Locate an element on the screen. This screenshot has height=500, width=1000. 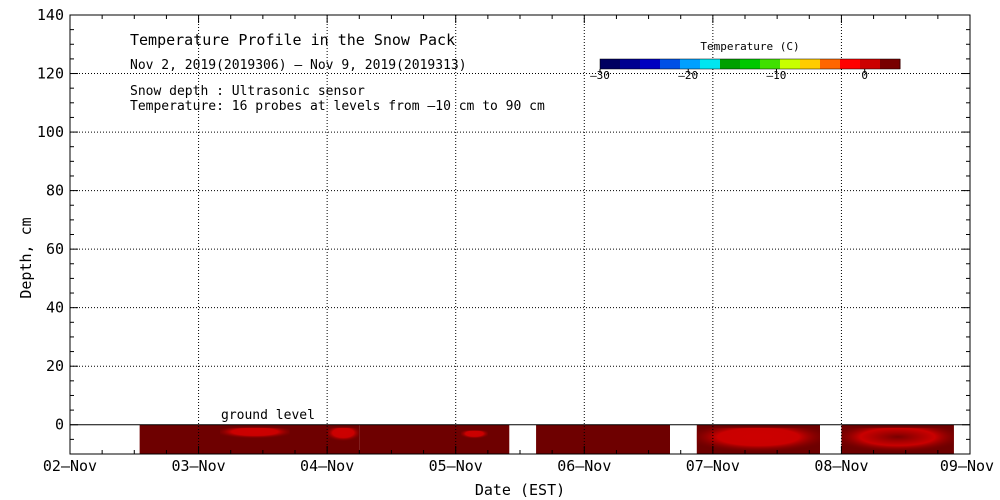
colorbar-title: Temperature (C) is located at coordinates (749, 46).